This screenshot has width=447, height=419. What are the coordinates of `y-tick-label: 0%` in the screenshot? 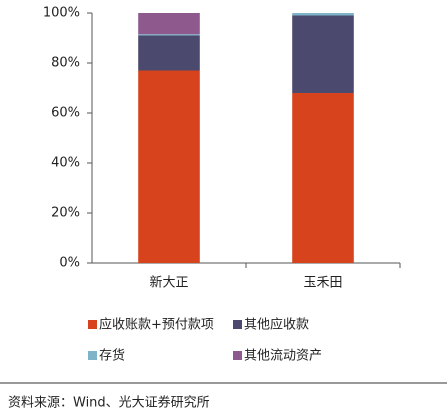 It's located at (69, 263).